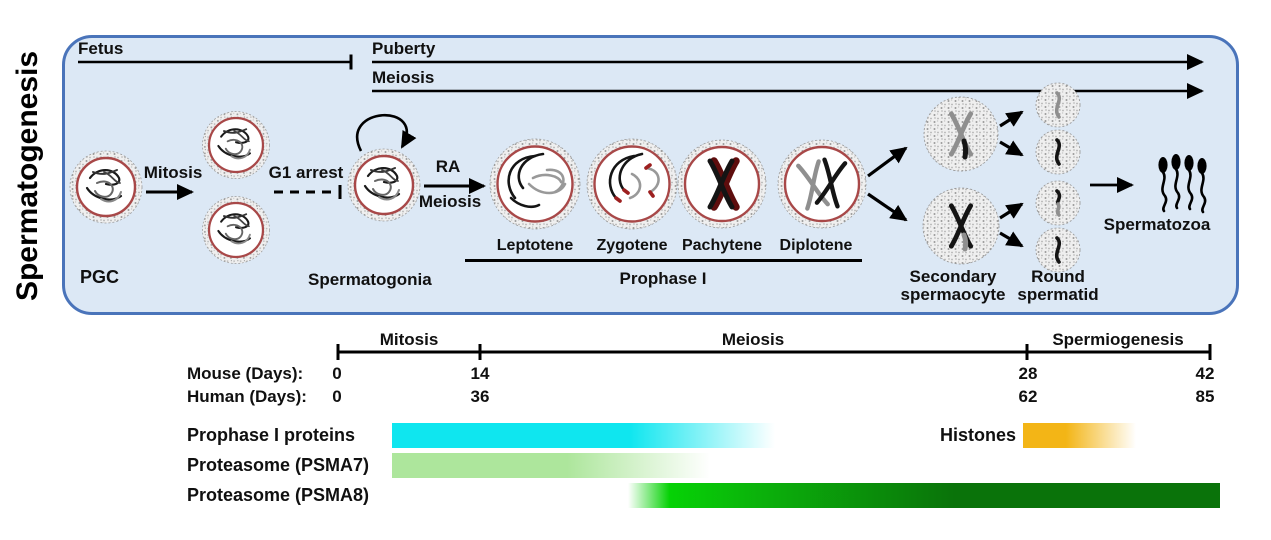 This screenshot has width=1271, height=540. What do you see at coordinates (663, 278) in the screenshot?
I see `prophase-label: Prophase I` at bounding box center [663, 278].